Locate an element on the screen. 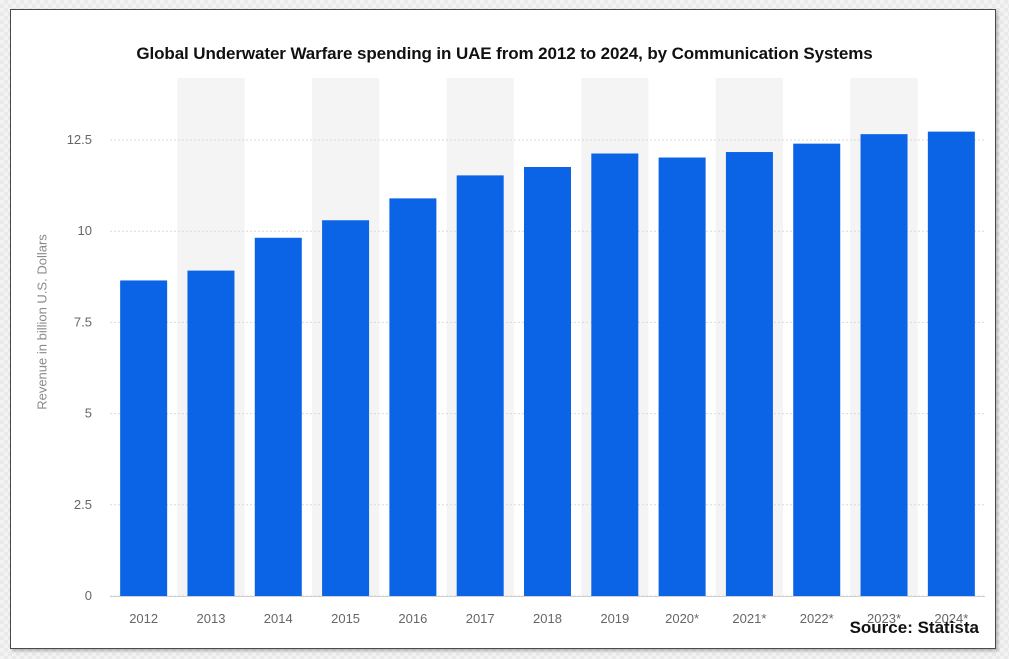  x-tick-label: 2020* is located at coordinates (682, 618).